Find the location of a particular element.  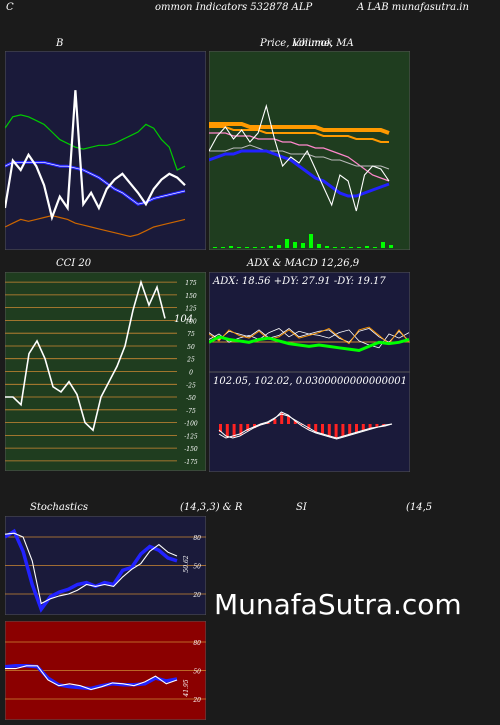

cci-tick-label: -75 is located at coordinates (191, 411).